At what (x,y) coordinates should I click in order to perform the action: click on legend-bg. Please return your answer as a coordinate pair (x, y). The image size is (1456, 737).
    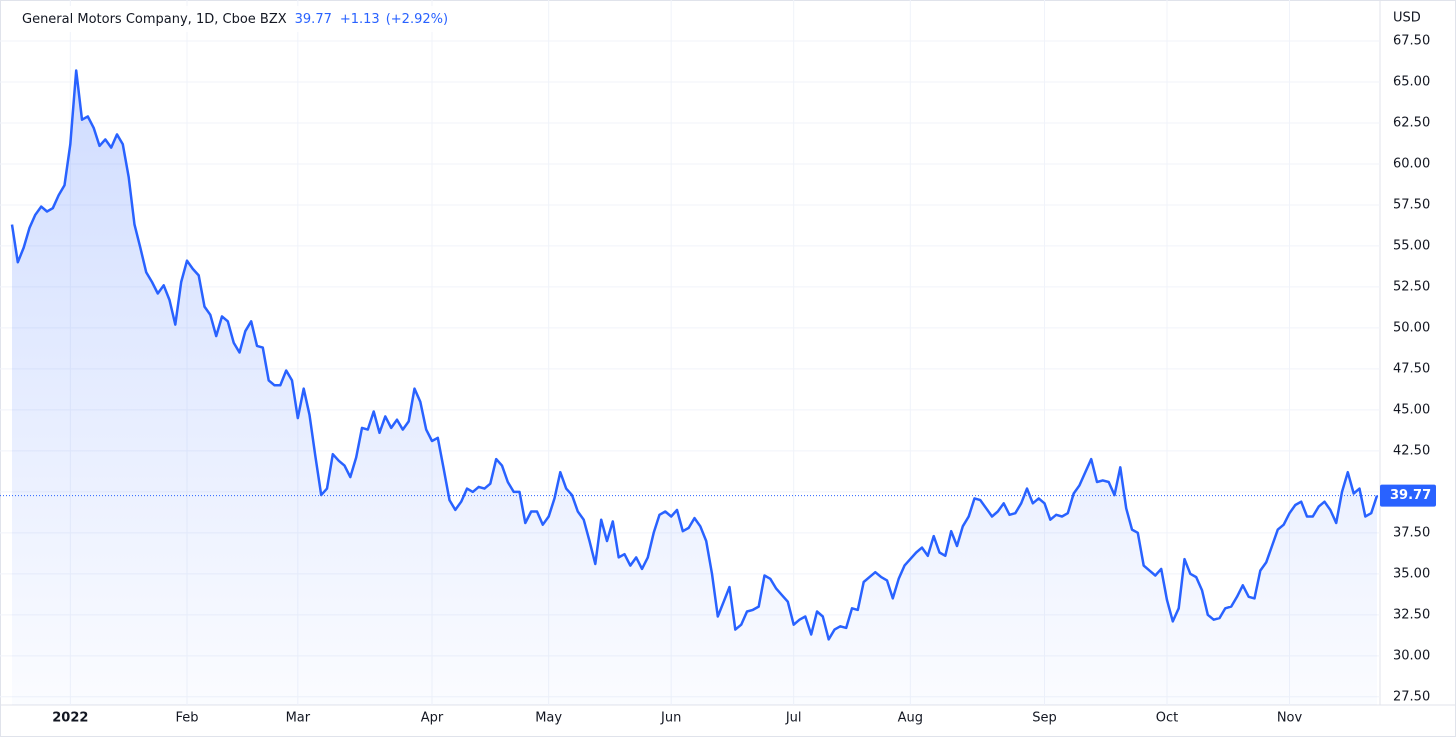
    Looking at the image, I should click on (237, 19).